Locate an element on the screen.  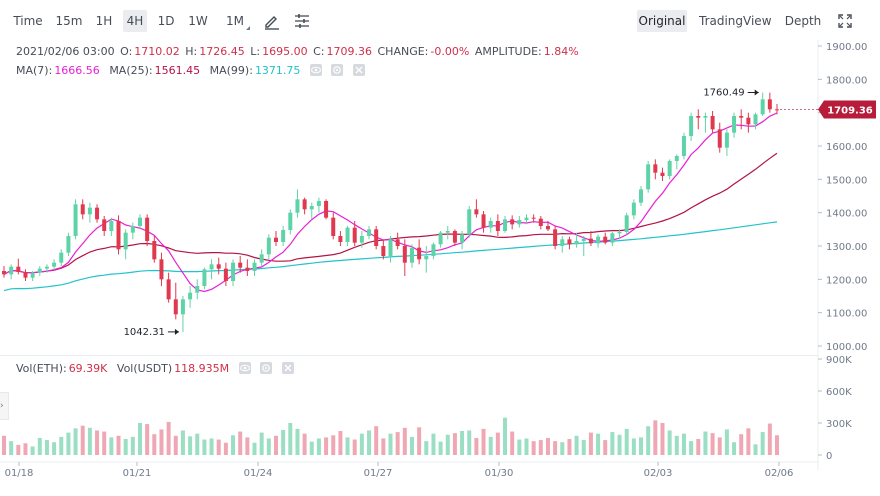
interval-1w: 1W is located at coordinates (198, 21).